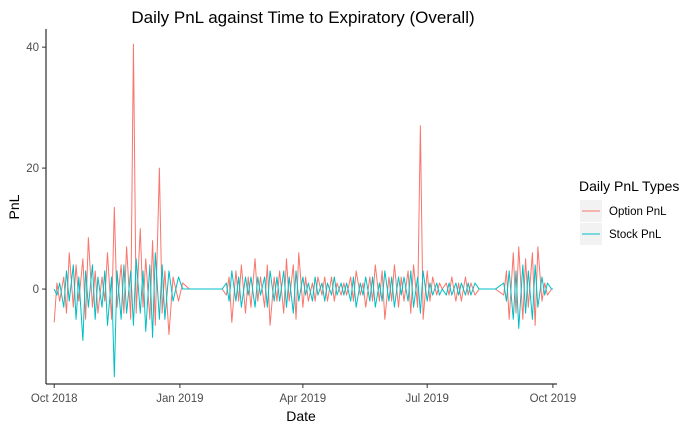 This screenshot has width=700, height=432. I want to click on x-tick-label: Jul 2019, so click(426, 399).